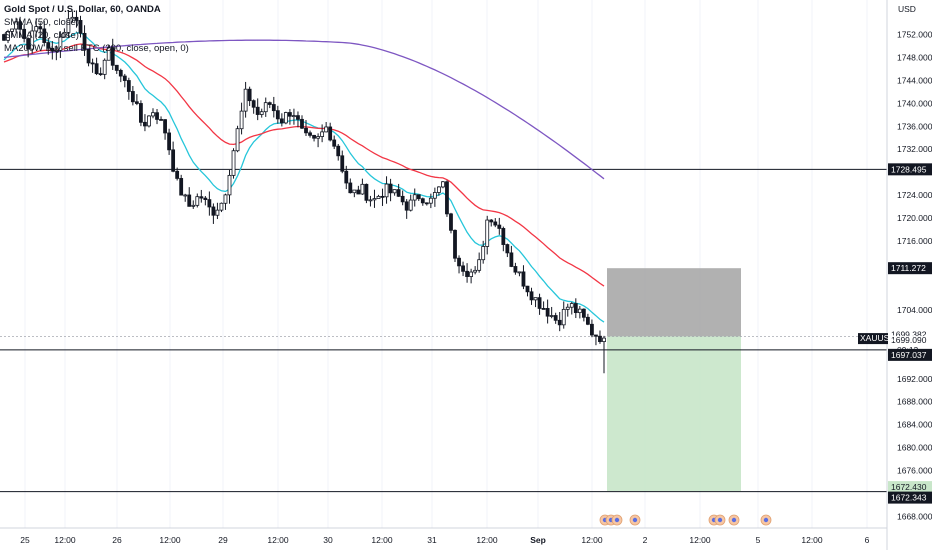  Describe the element at coordinates (766, 520) in the screenshot. I see `flag-icon` at that location.